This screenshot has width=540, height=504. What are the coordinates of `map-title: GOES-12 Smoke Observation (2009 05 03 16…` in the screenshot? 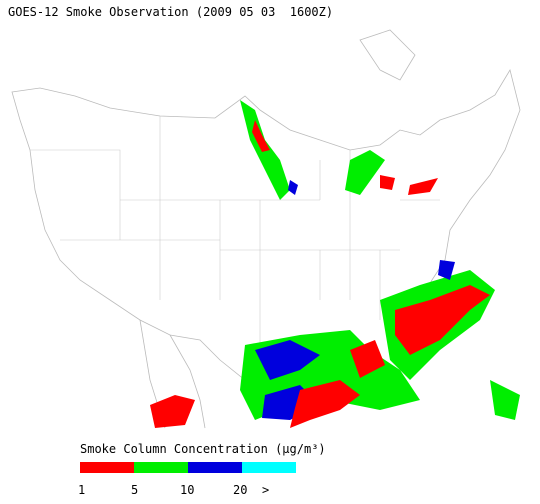 It's located at (170, 12).